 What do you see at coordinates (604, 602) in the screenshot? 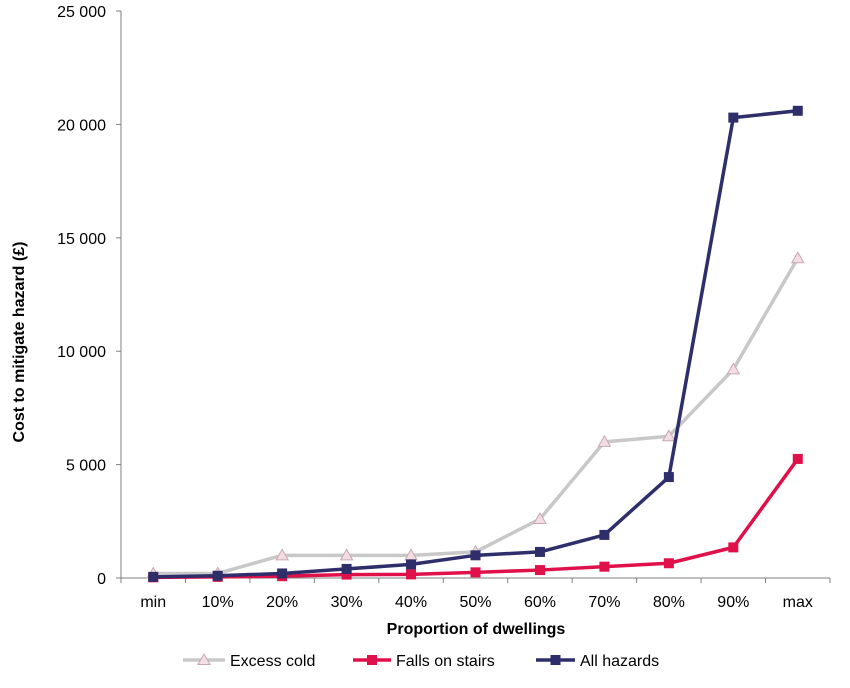
I see `x-tick-label: 70%` at bounding box center [604, 602].